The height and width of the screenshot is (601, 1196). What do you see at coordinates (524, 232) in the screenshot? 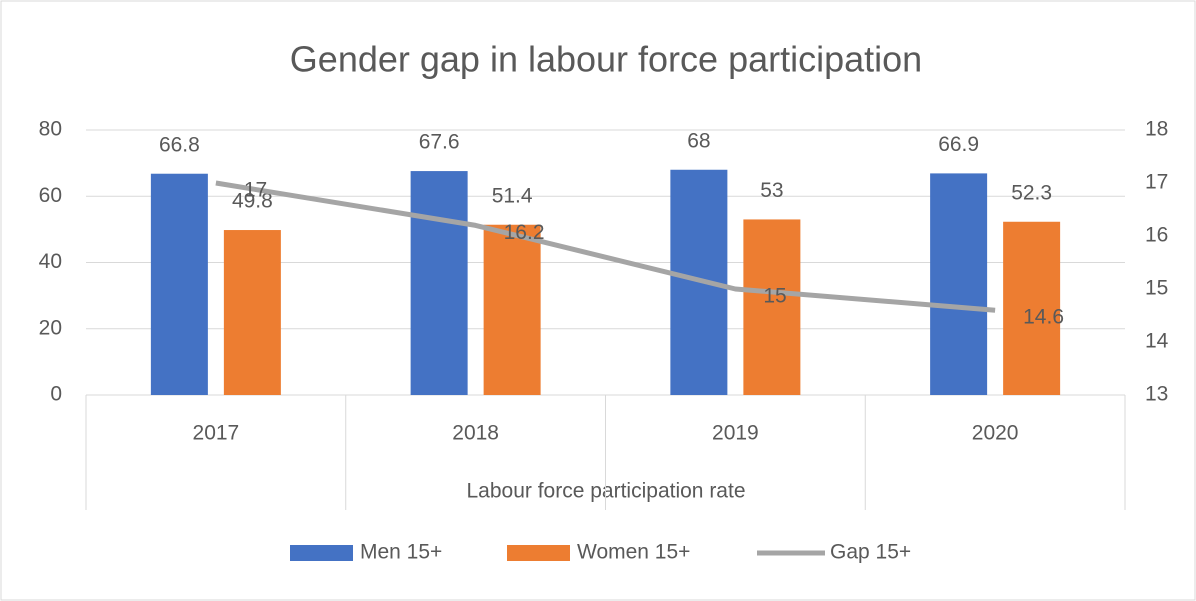
I see `data-label: 16.2` at bounding box center [524, 232].